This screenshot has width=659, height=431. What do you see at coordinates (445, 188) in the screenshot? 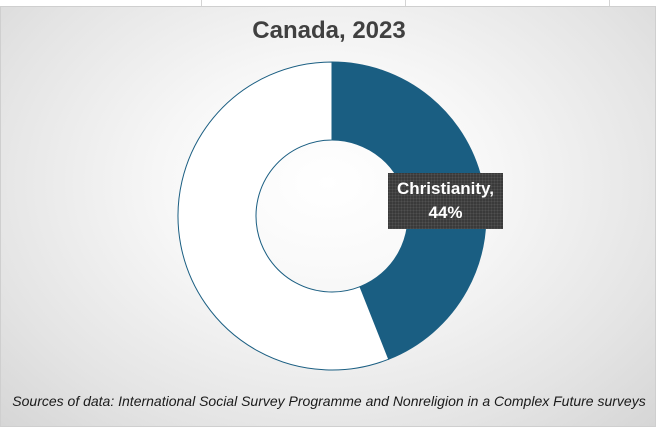
I see `data-label-category: Christianity,` at bounding box center [445, 188].